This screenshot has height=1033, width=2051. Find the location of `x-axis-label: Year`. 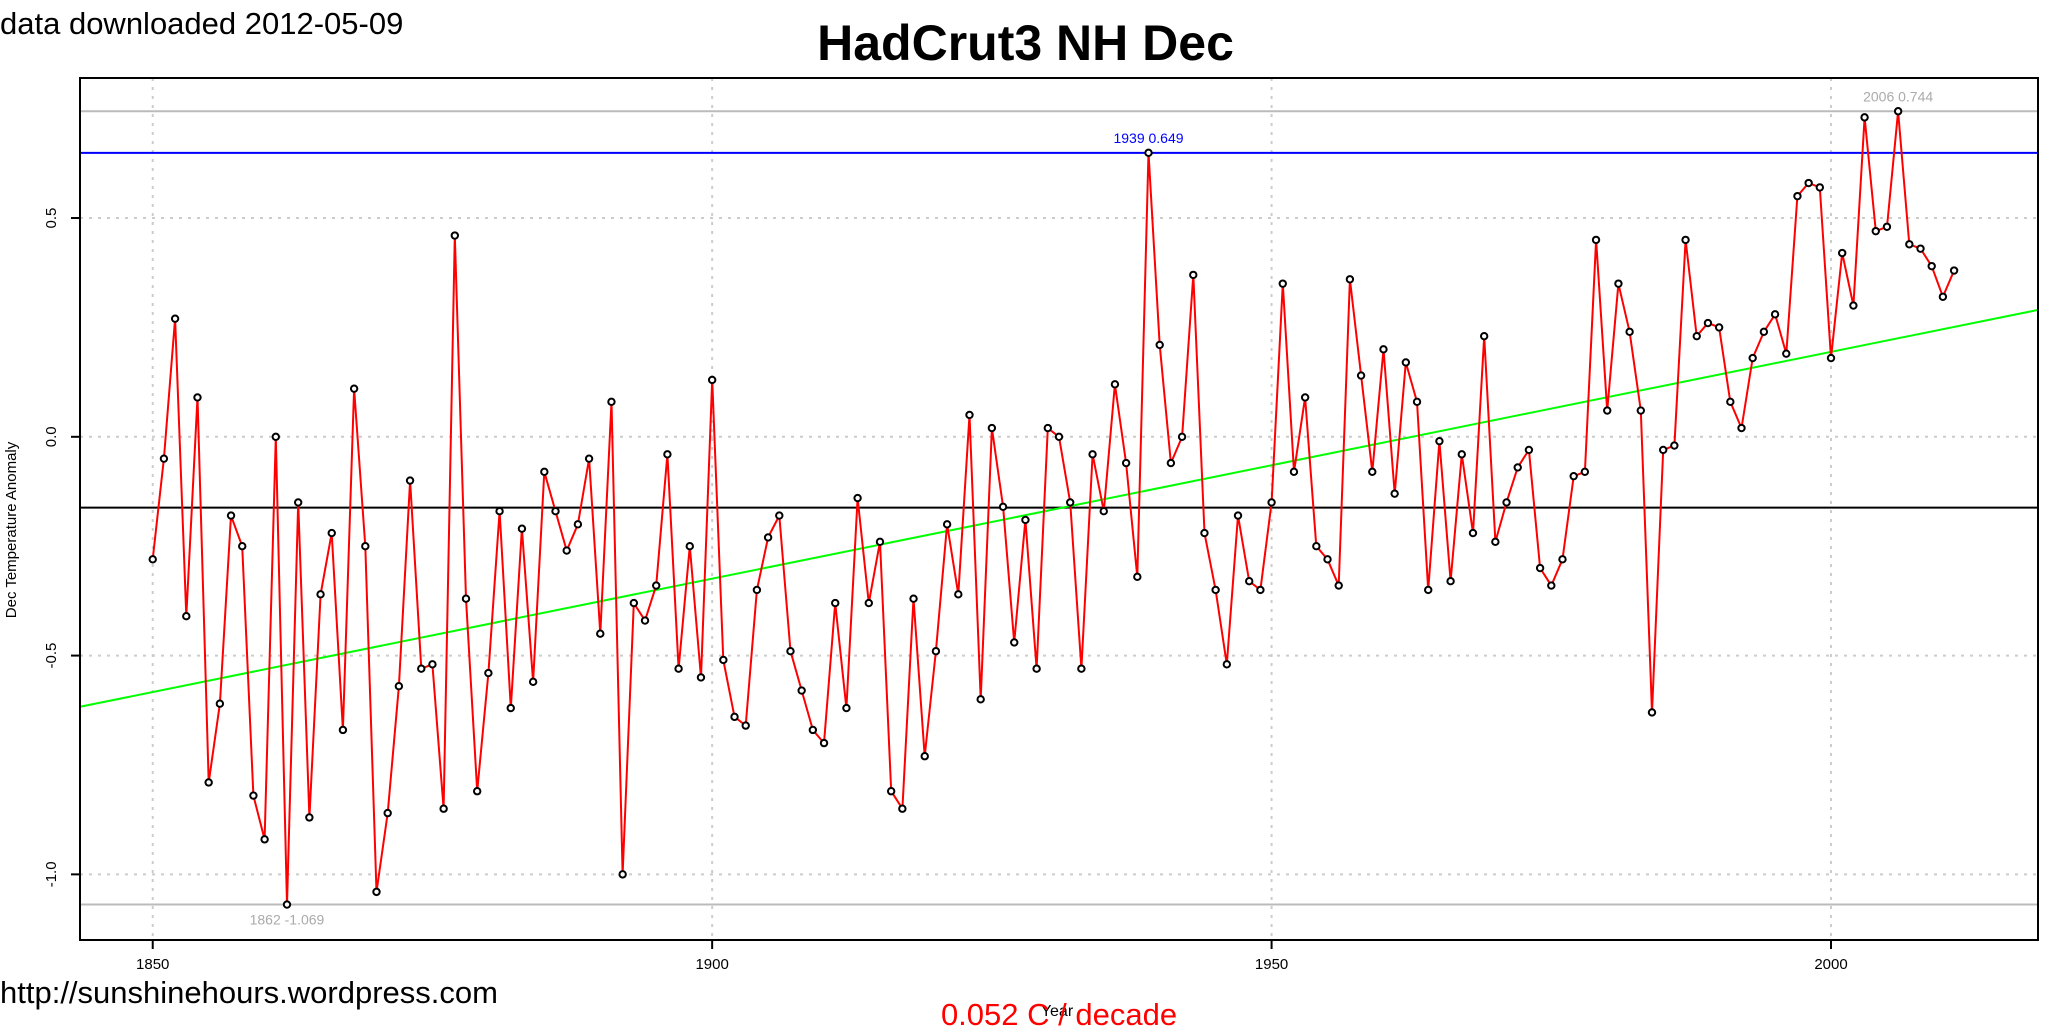

x-axis-label: Year is located at coordinates (1057, 1011).